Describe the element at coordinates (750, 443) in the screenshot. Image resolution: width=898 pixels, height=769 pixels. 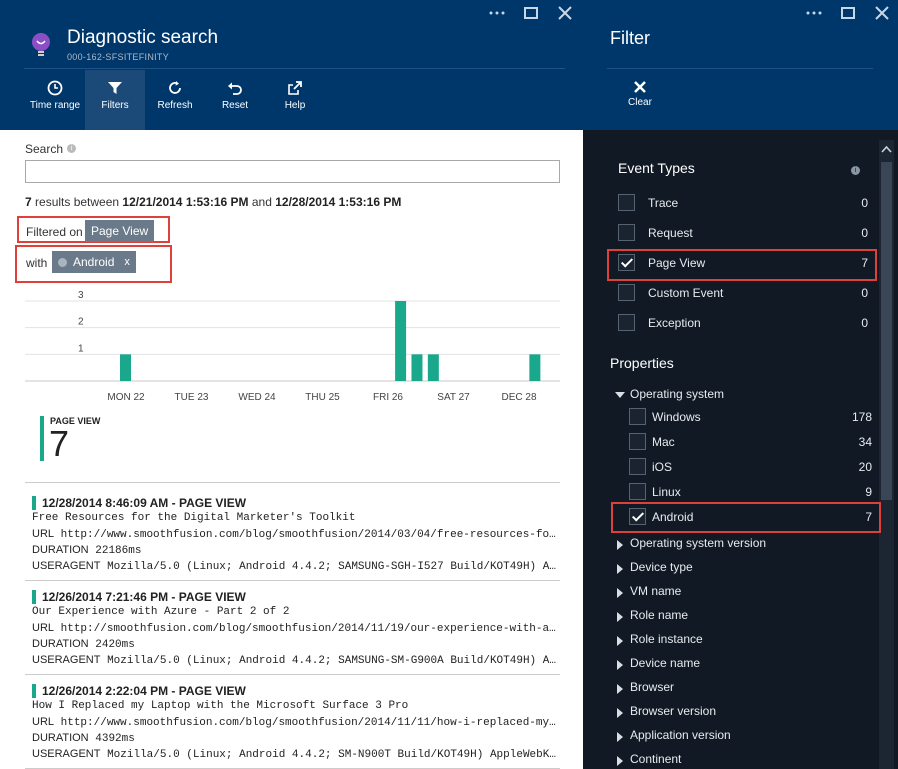
I see `os-mac: Mac 34` at that location.